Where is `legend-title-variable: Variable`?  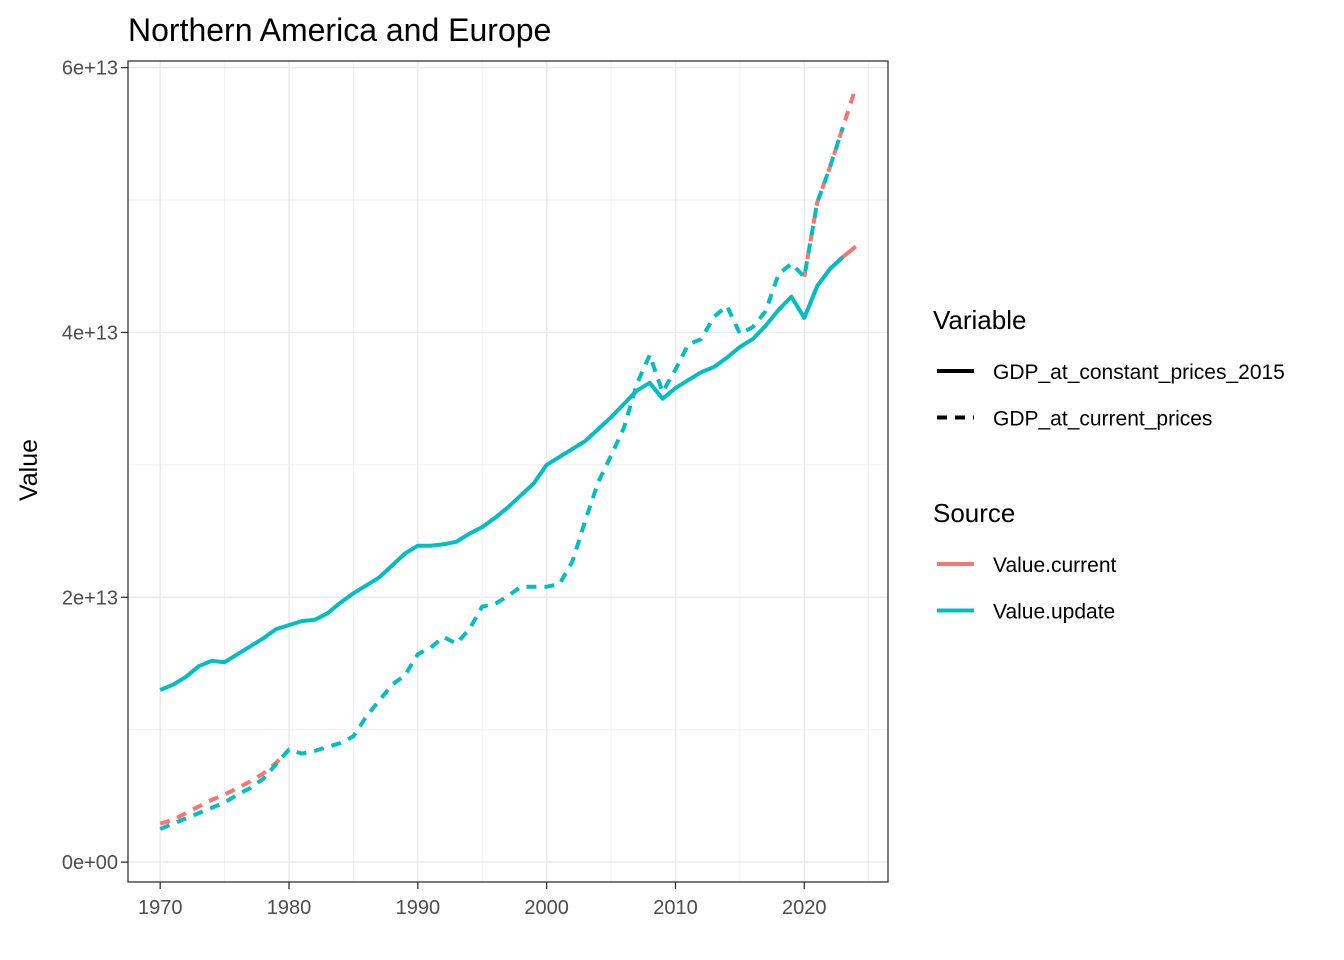
legend-title-variable: Variable is located at coordinates (979, 320).